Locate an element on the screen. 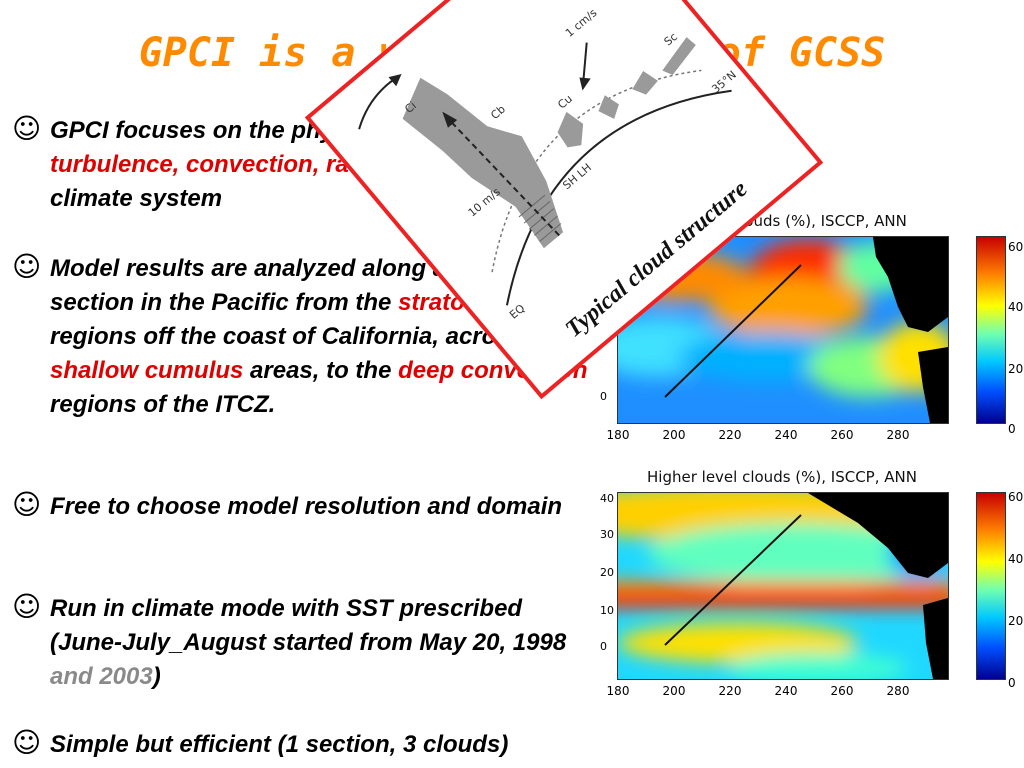 This screenshot has height=768, width=1024. y-tick-label: 20 is located at coordinates (607, 572).